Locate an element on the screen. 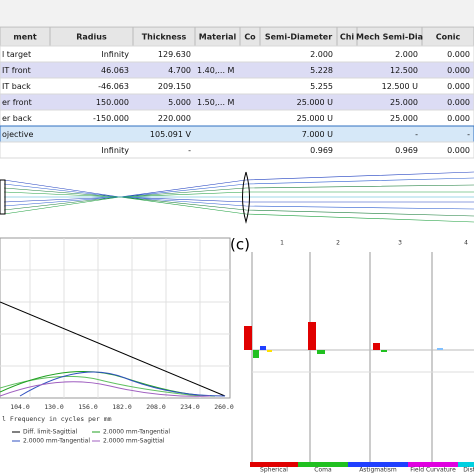  table-cell: IT front is located at coordinates (16, 70).